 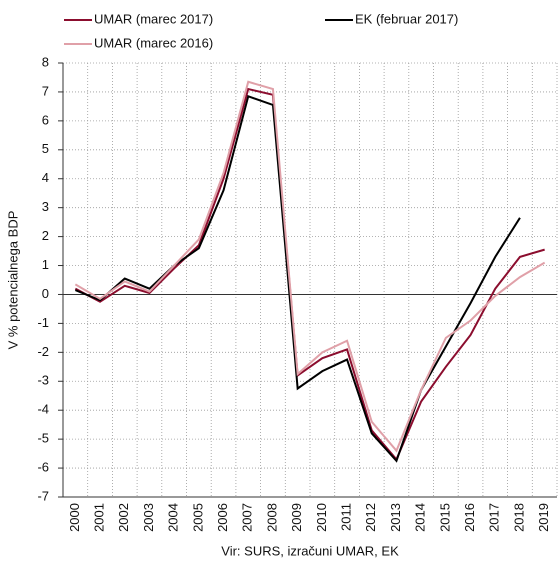 What do you see at coordinates (98, 517) in the screenshot?
I see `x-tick-label: 2001` at bounding box center [98, 517].